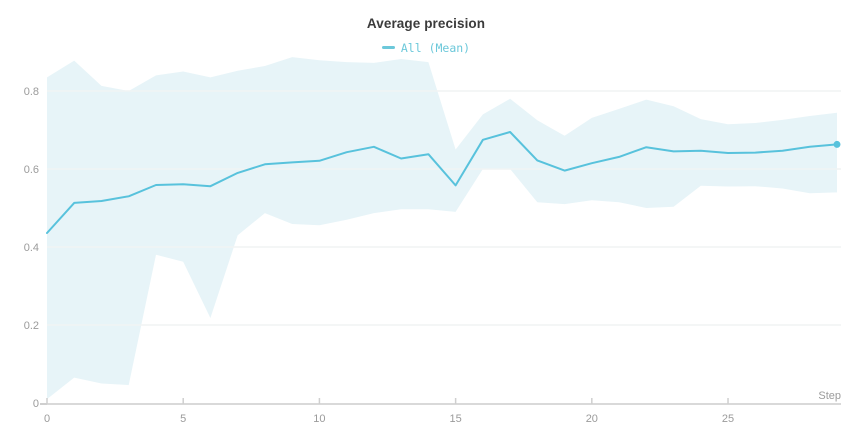 This screenshot has height=441, width=852. Describe the element at coordinates (435, 47) in the screenshot. I see `legend-label: All (Mean)` at that location.